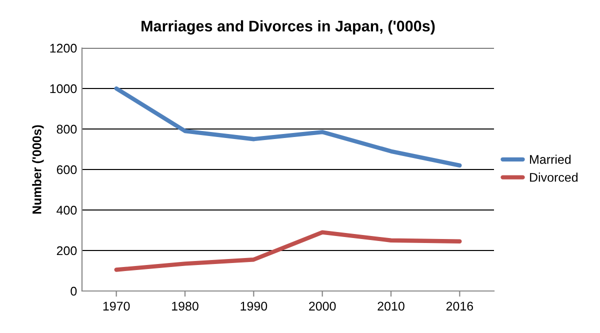 This screenshot has height=333, width=600. I want to click on x-tick-label: 2016, so click(460, 306).